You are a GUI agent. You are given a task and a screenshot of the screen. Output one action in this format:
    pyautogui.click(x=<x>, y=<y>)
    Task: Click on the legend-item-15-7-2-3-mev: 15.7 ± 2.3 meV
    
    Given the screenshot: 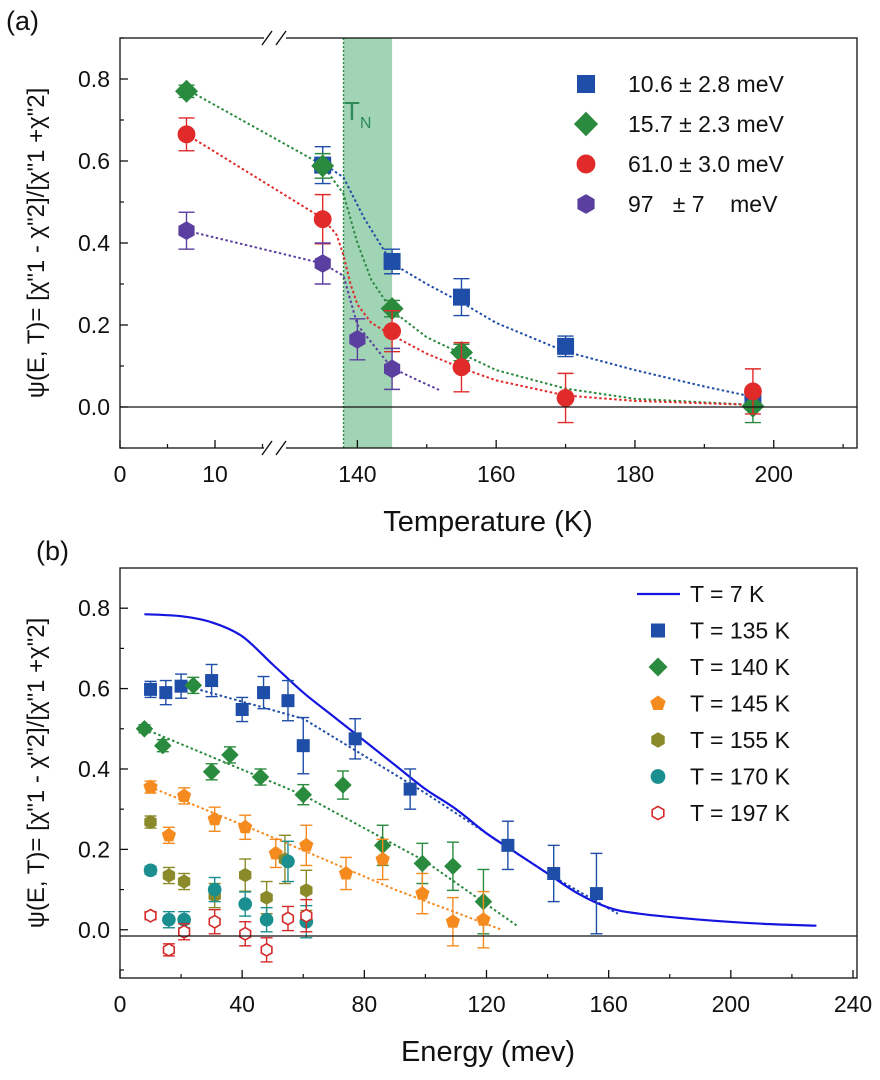 What is the action you would take?
    pyautogui.click(x=678, y=124)
    